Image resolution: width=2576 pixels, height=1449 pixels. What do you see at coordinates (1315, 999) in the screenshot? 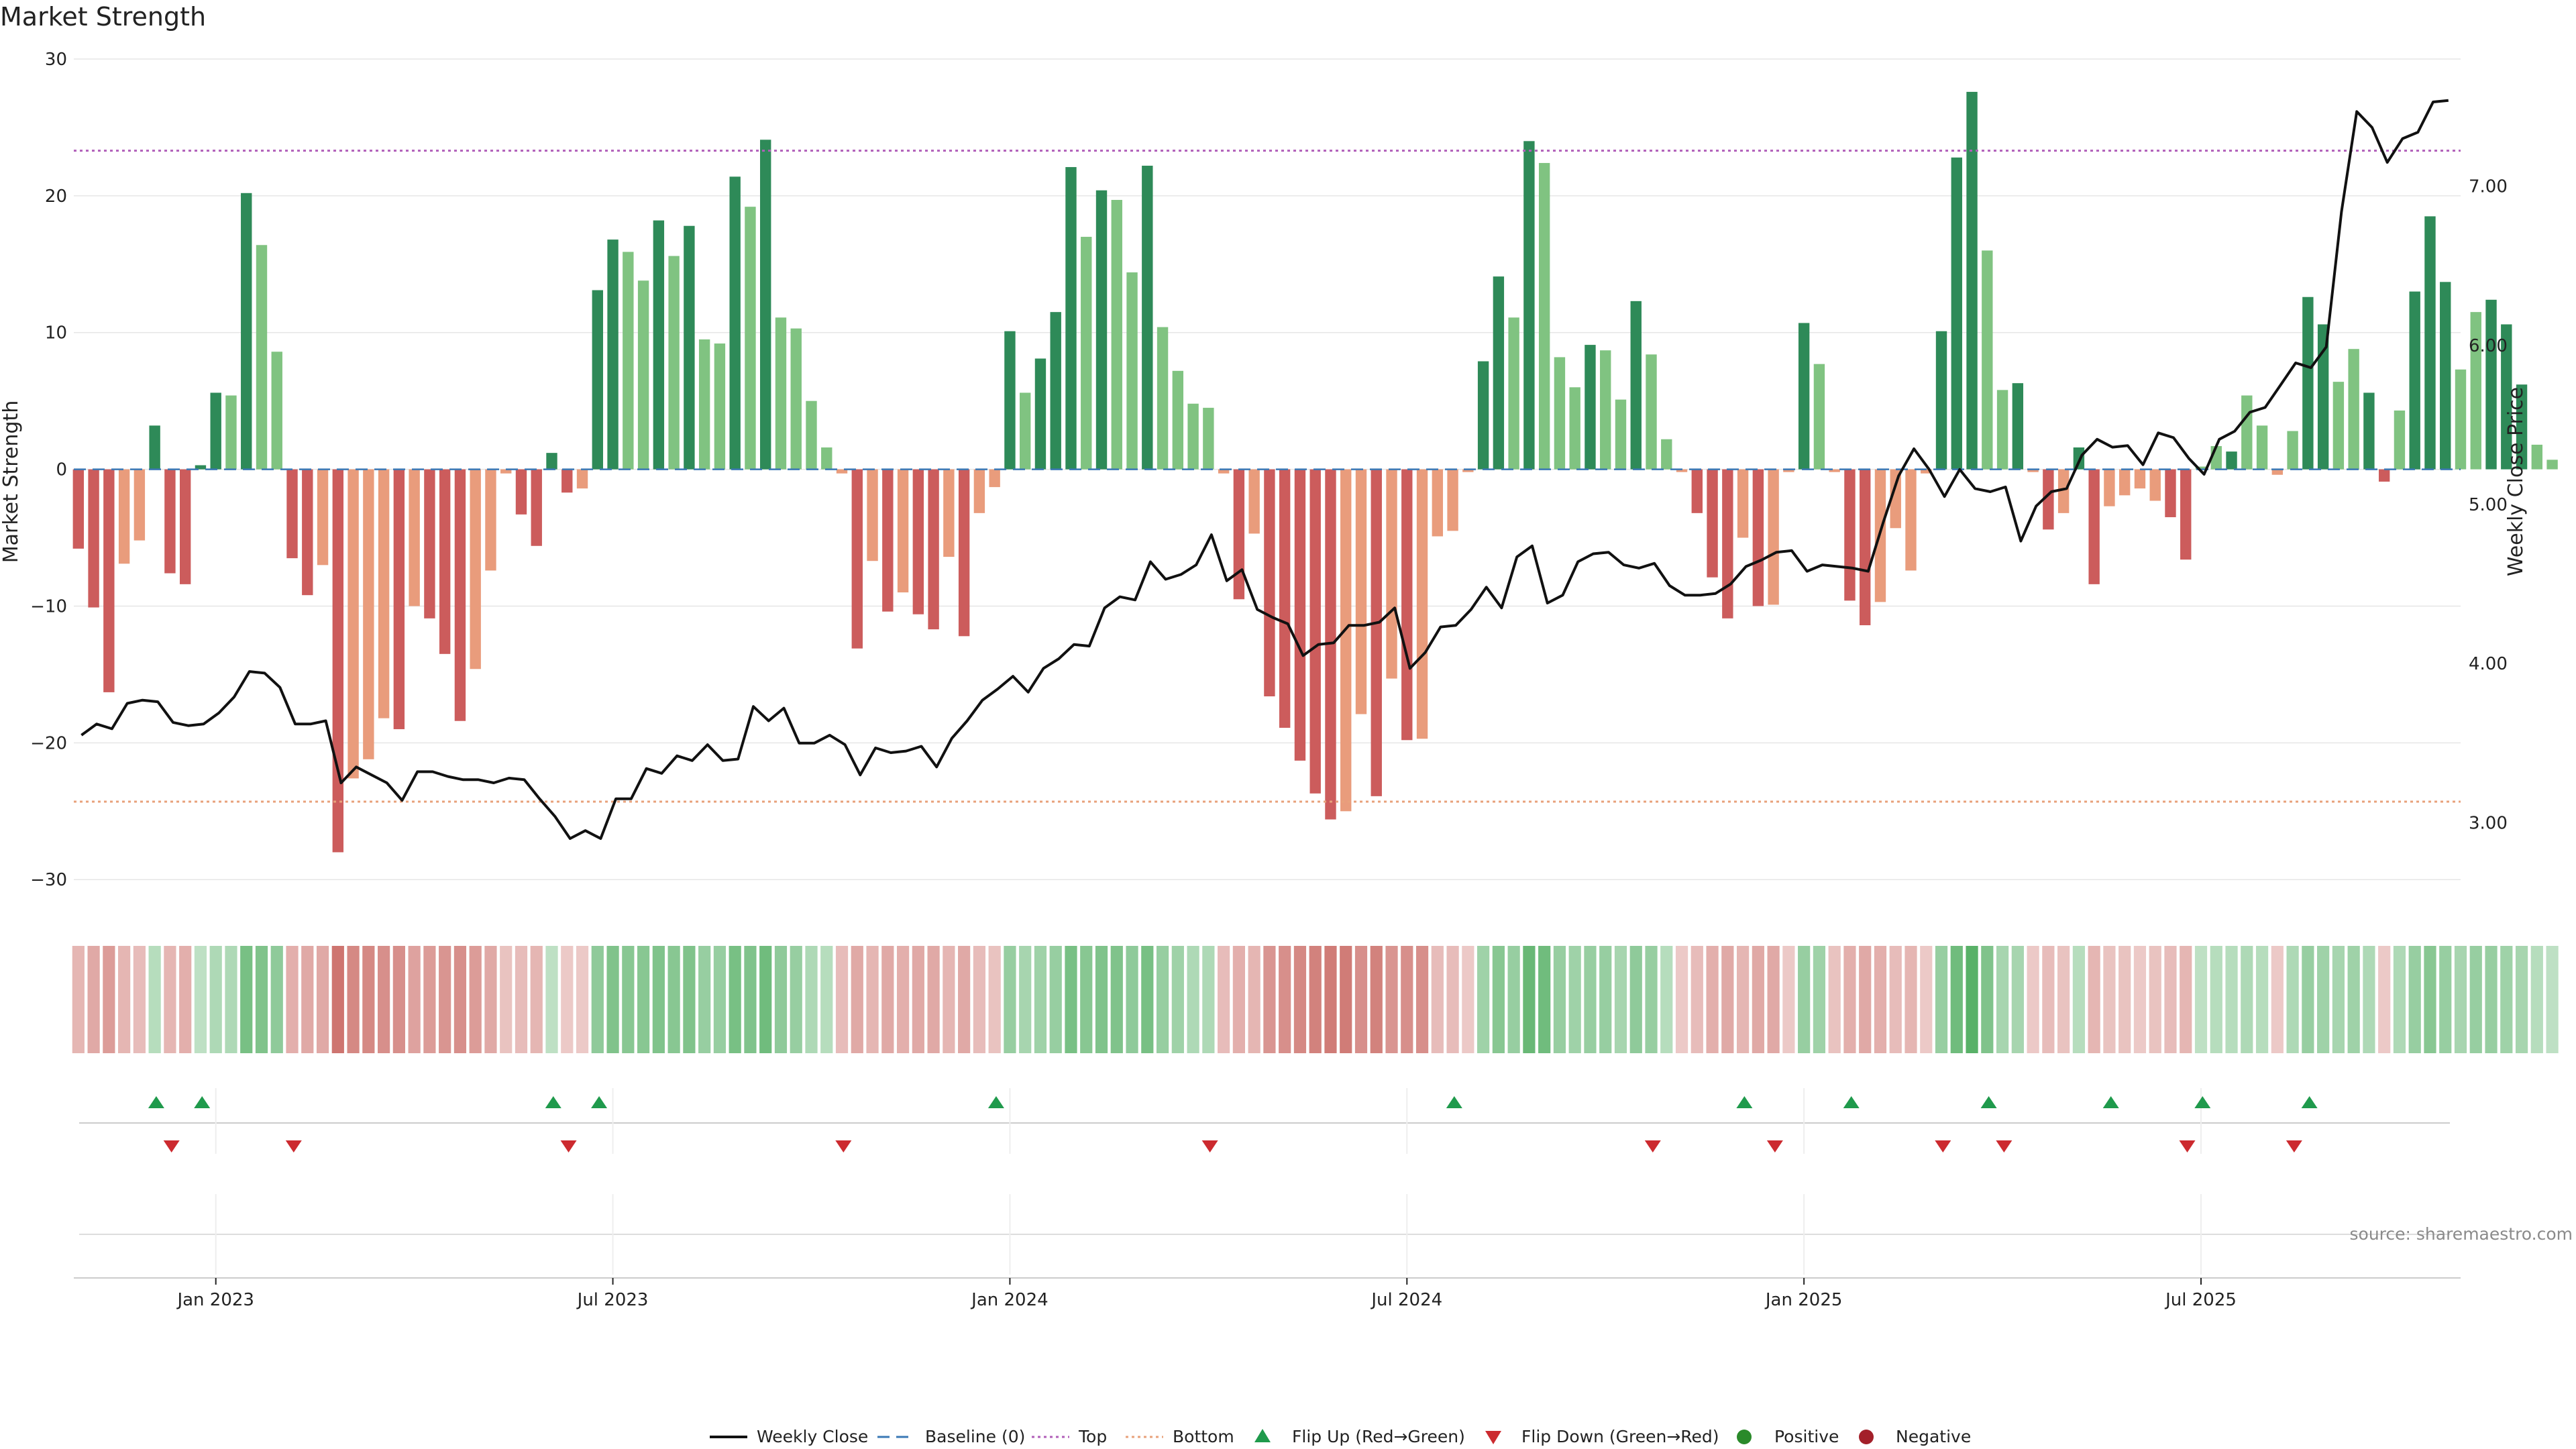
I see `strength-heat-strip` at bounding box center [1315, 999].